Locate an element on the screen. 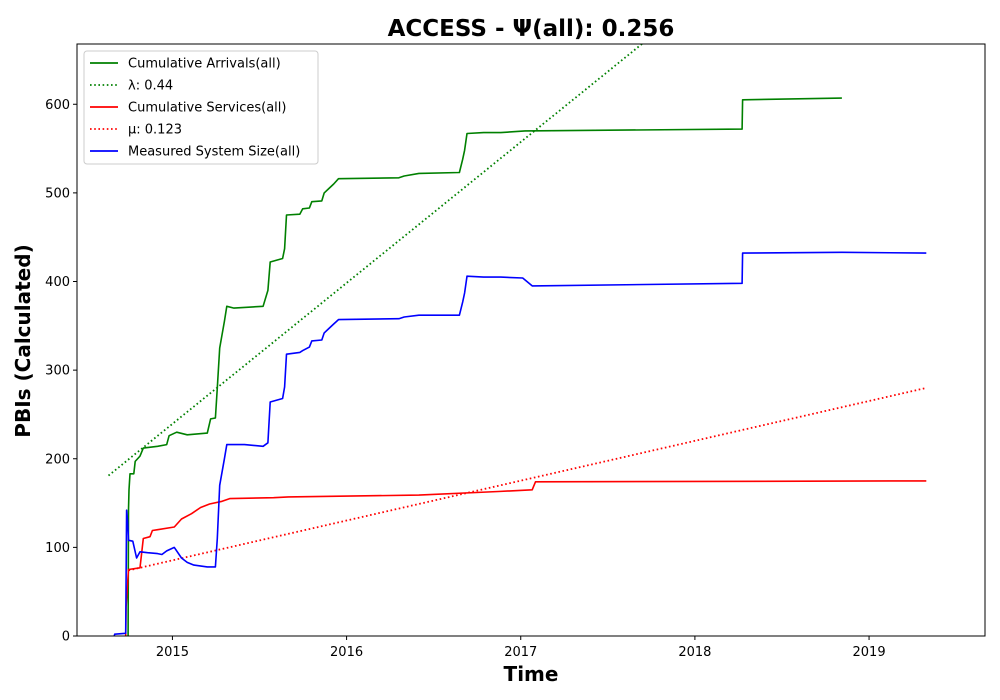  y-tick-label: 400 is located at coordinates (57, 282).